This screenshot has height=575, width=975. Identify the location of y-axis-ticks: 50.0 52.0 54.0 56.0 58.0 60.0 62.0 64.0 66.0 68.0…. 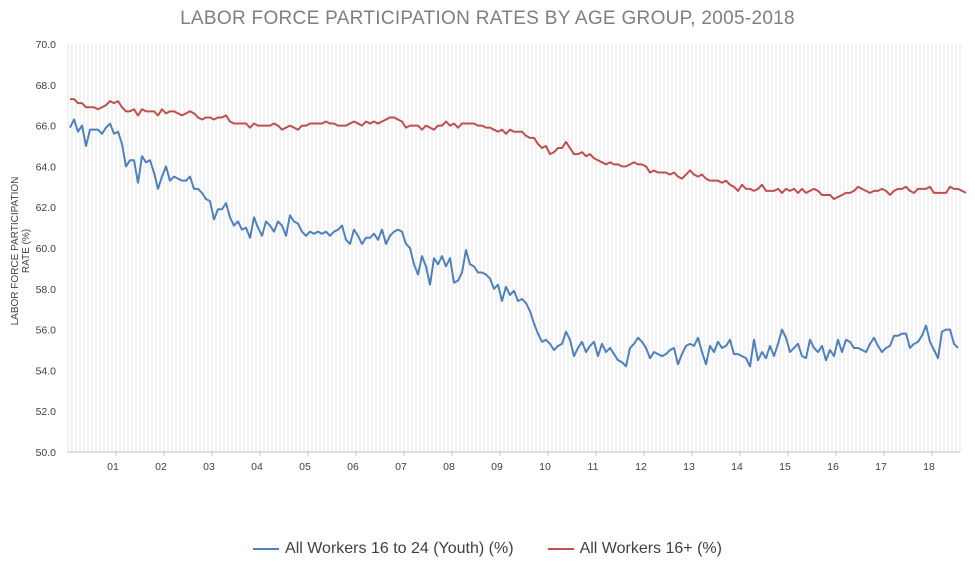
(46, 249).